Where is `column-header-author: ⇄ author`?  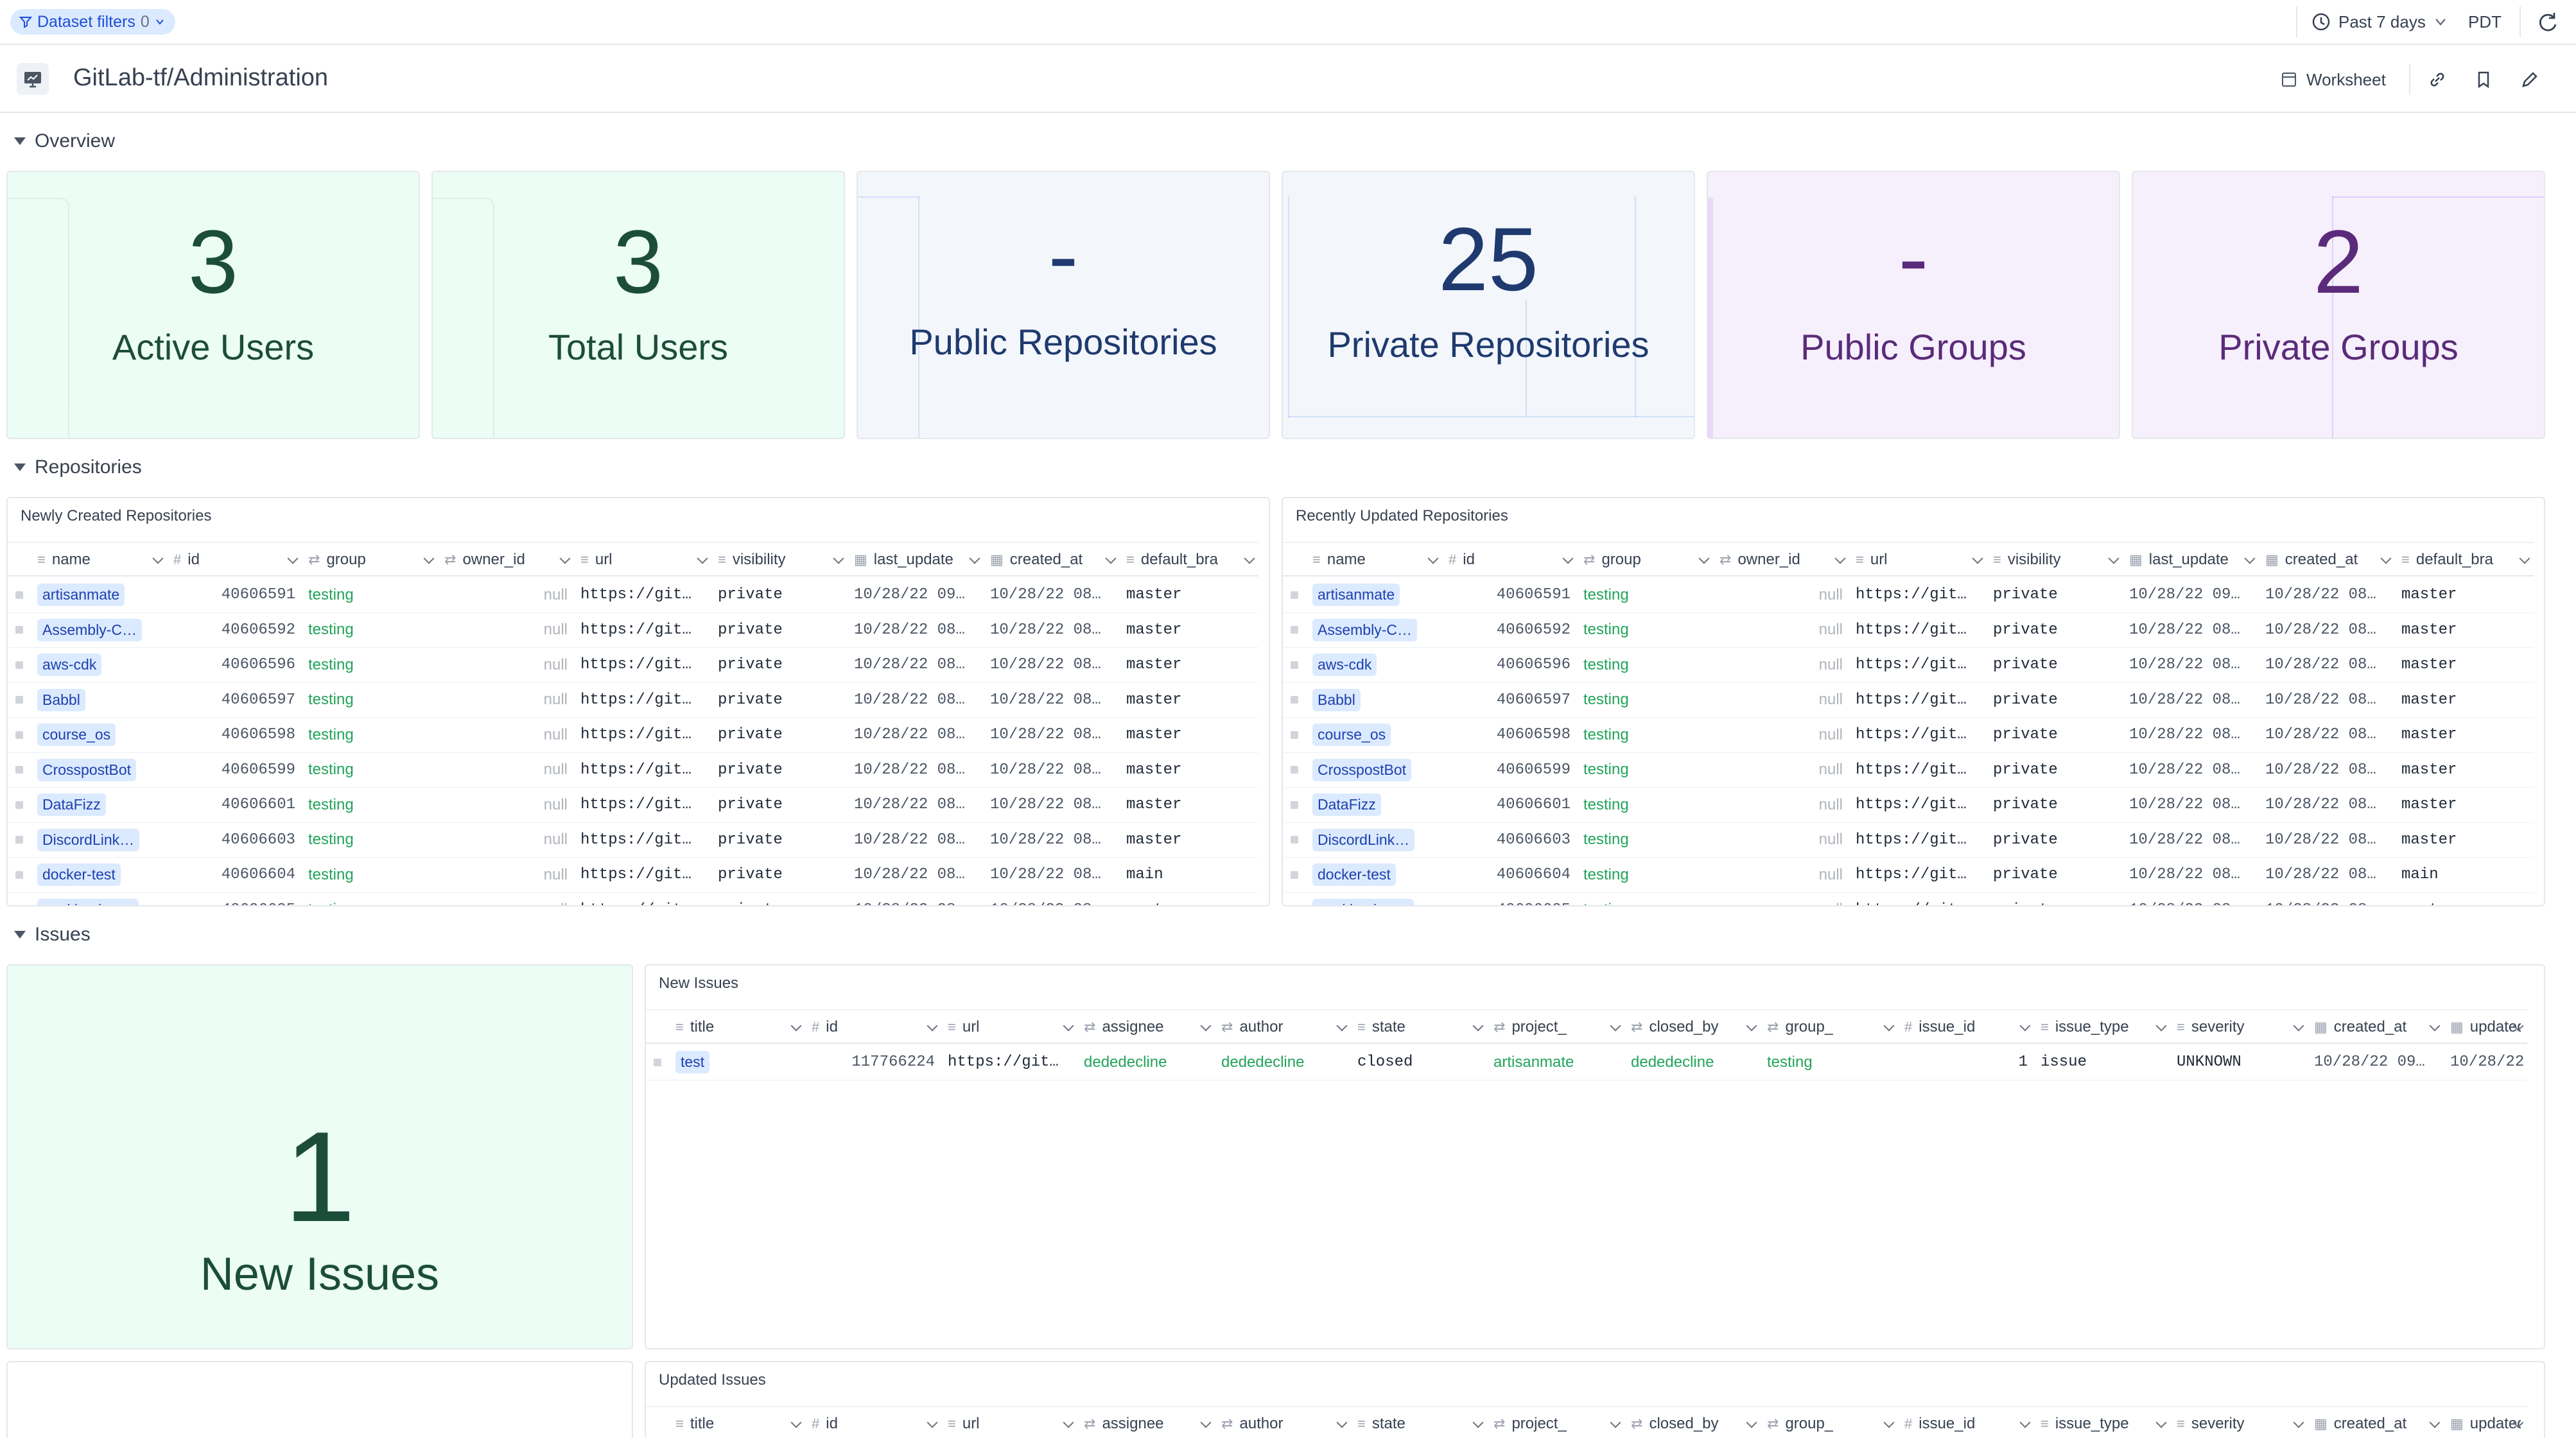
column-header-author: ⇄ author is located at coordinates (1283, 1422).